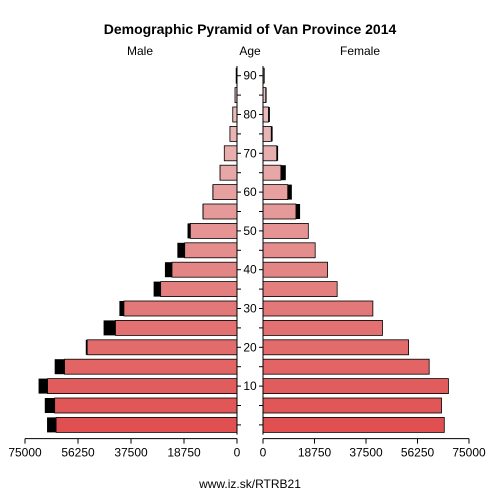 The image size is (500, 500). I want to click on female-x-tick-label: 56250, so click(418, 453).